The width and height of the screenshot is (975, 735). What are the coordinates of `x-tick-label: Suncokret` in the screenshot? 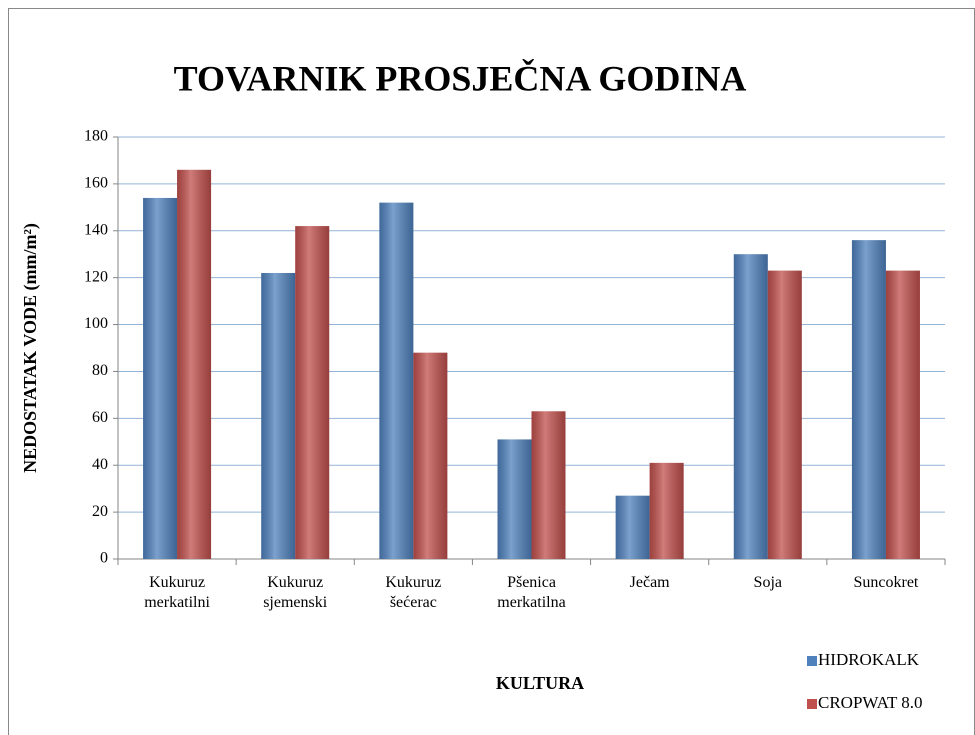 It's located at (885, 582).